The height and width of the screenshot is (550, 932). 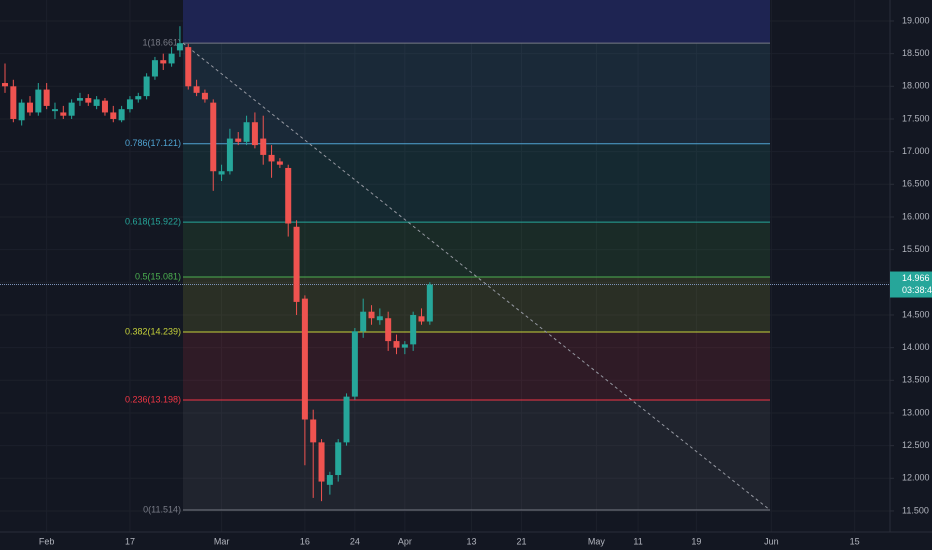 I want to click on x-tick-label: 11, so click(x=637, y=541).